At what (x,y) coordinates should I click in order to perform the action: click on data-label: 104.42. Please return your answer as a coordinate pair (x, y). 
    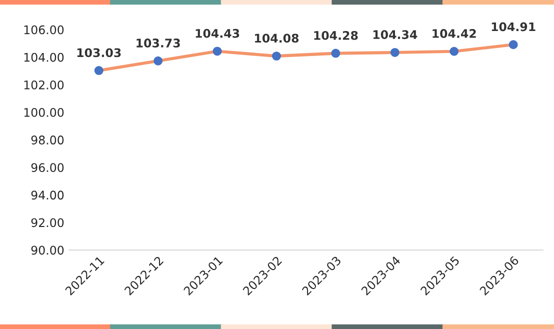
    Looking at the image, I should click on (454, 33).